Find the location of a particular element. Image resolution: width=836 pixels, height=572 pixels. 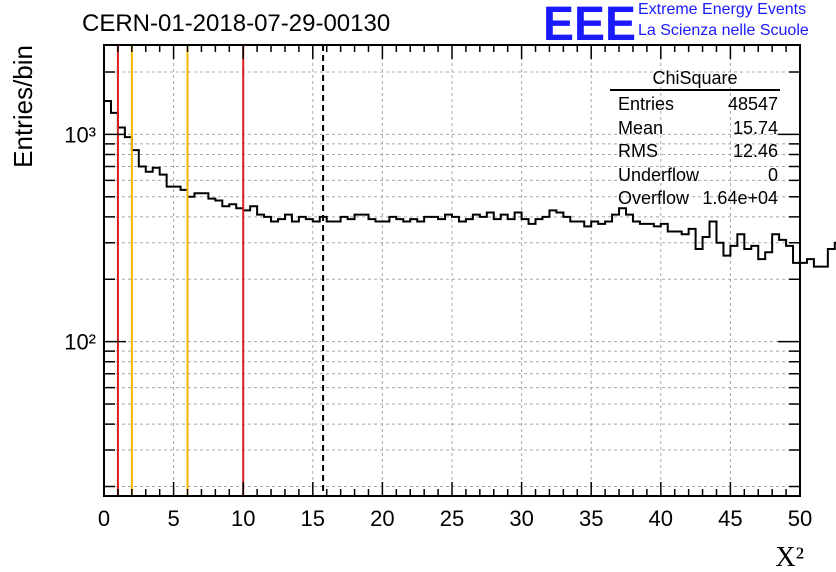

stats-key: Underflow is located at coordinates (659, 174).